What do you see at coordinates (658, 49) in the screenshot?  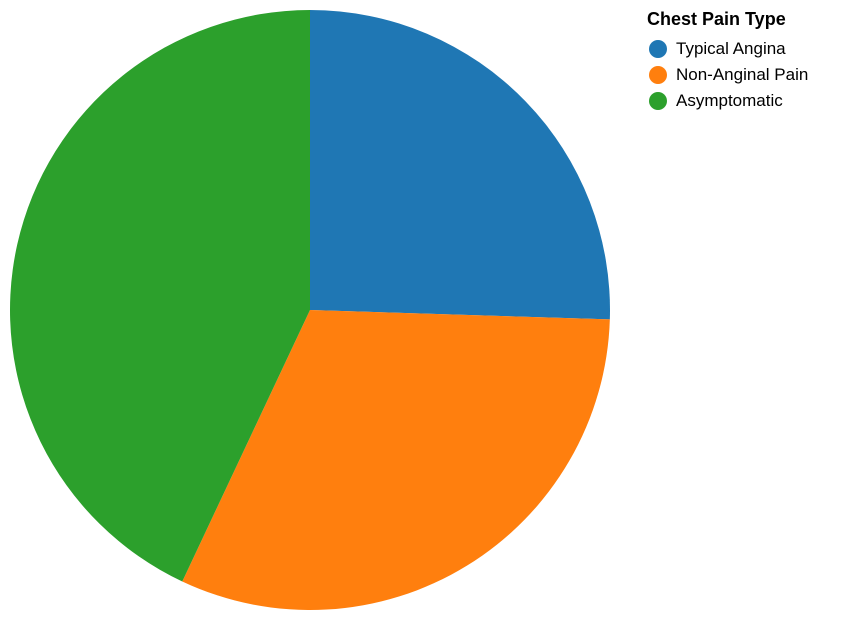 I see `legend-swatch-typical-angina` at bounding box center [658, 49].